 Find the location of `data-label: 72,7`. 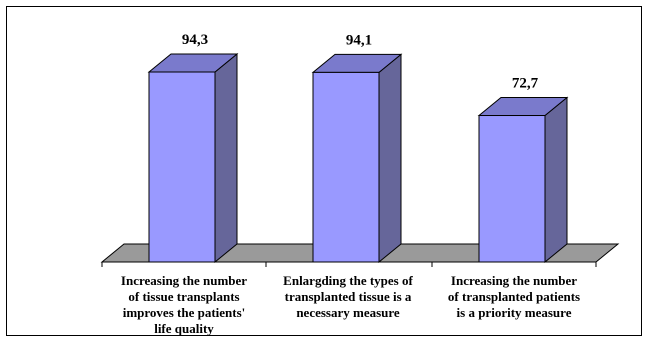

data-label: 72,7 is located at coordinates (525, 84).